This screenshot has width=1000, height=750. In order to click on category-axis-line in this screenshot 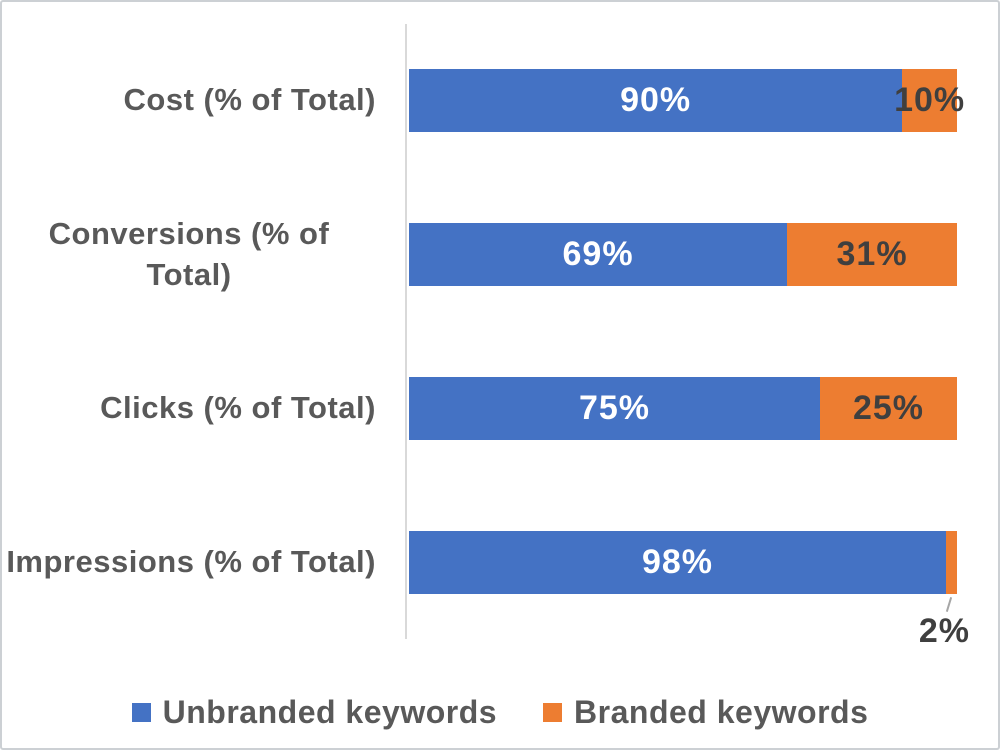, I will do `click(406, 331)`.